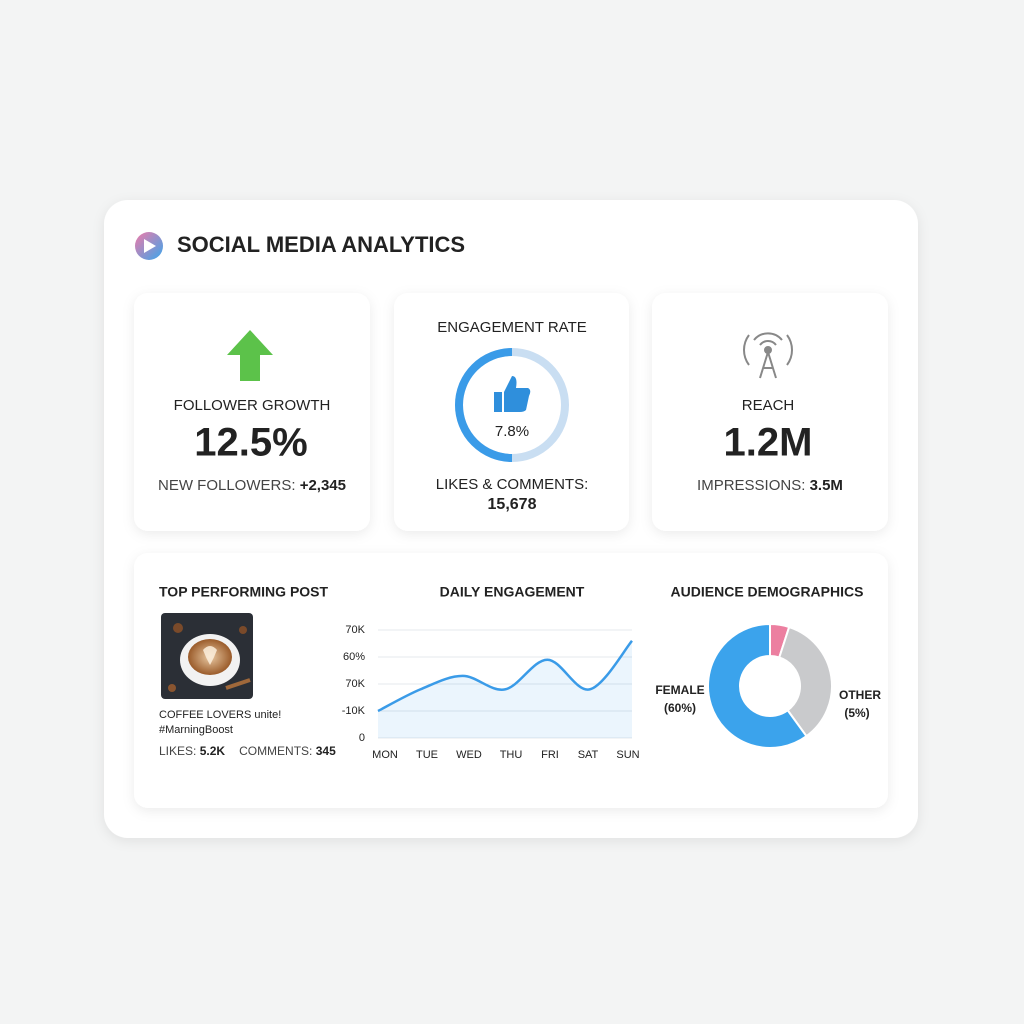 This screenshot has height=1024, width=1024. I want to click on post-image, so click(207, 656).